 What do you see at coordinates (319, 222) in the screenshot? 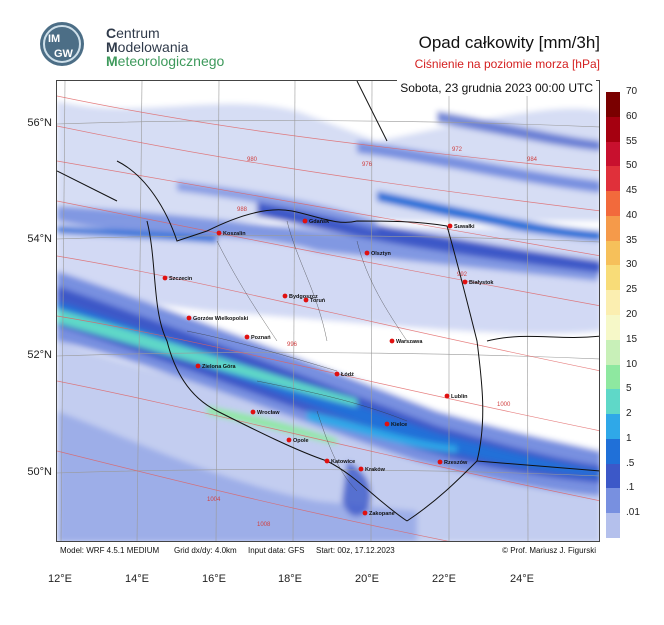
I see `city-label: Gdańsk` at bounding box center [319, 222].